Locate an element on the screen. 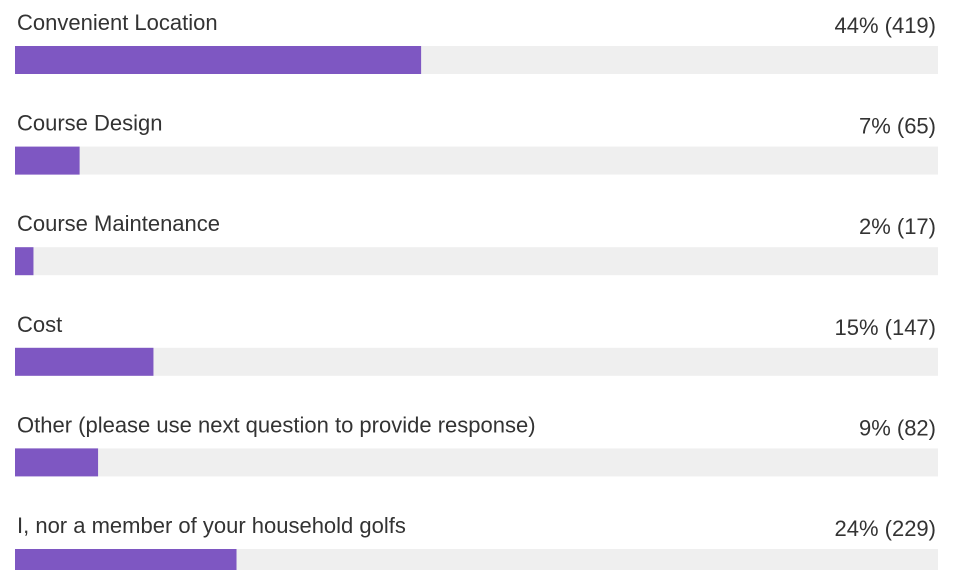  value-label: 44% (419) is located at coordinates (885, 25).